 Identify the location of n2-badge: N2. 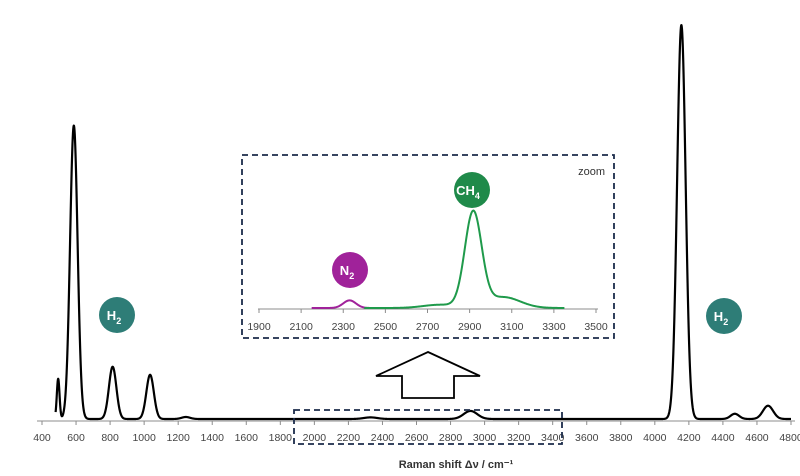
(350, 270).